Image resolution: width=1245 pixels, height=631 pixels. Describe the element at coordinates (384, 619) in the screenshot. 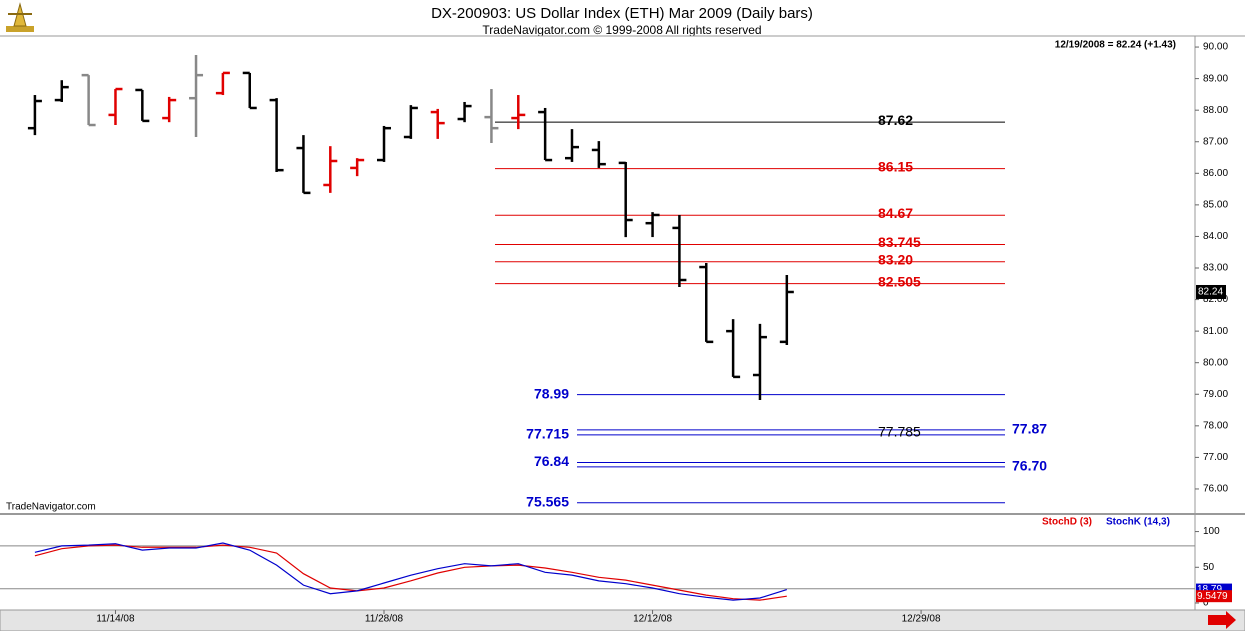

I see `x-tick-label: 11/28/08` at that location.